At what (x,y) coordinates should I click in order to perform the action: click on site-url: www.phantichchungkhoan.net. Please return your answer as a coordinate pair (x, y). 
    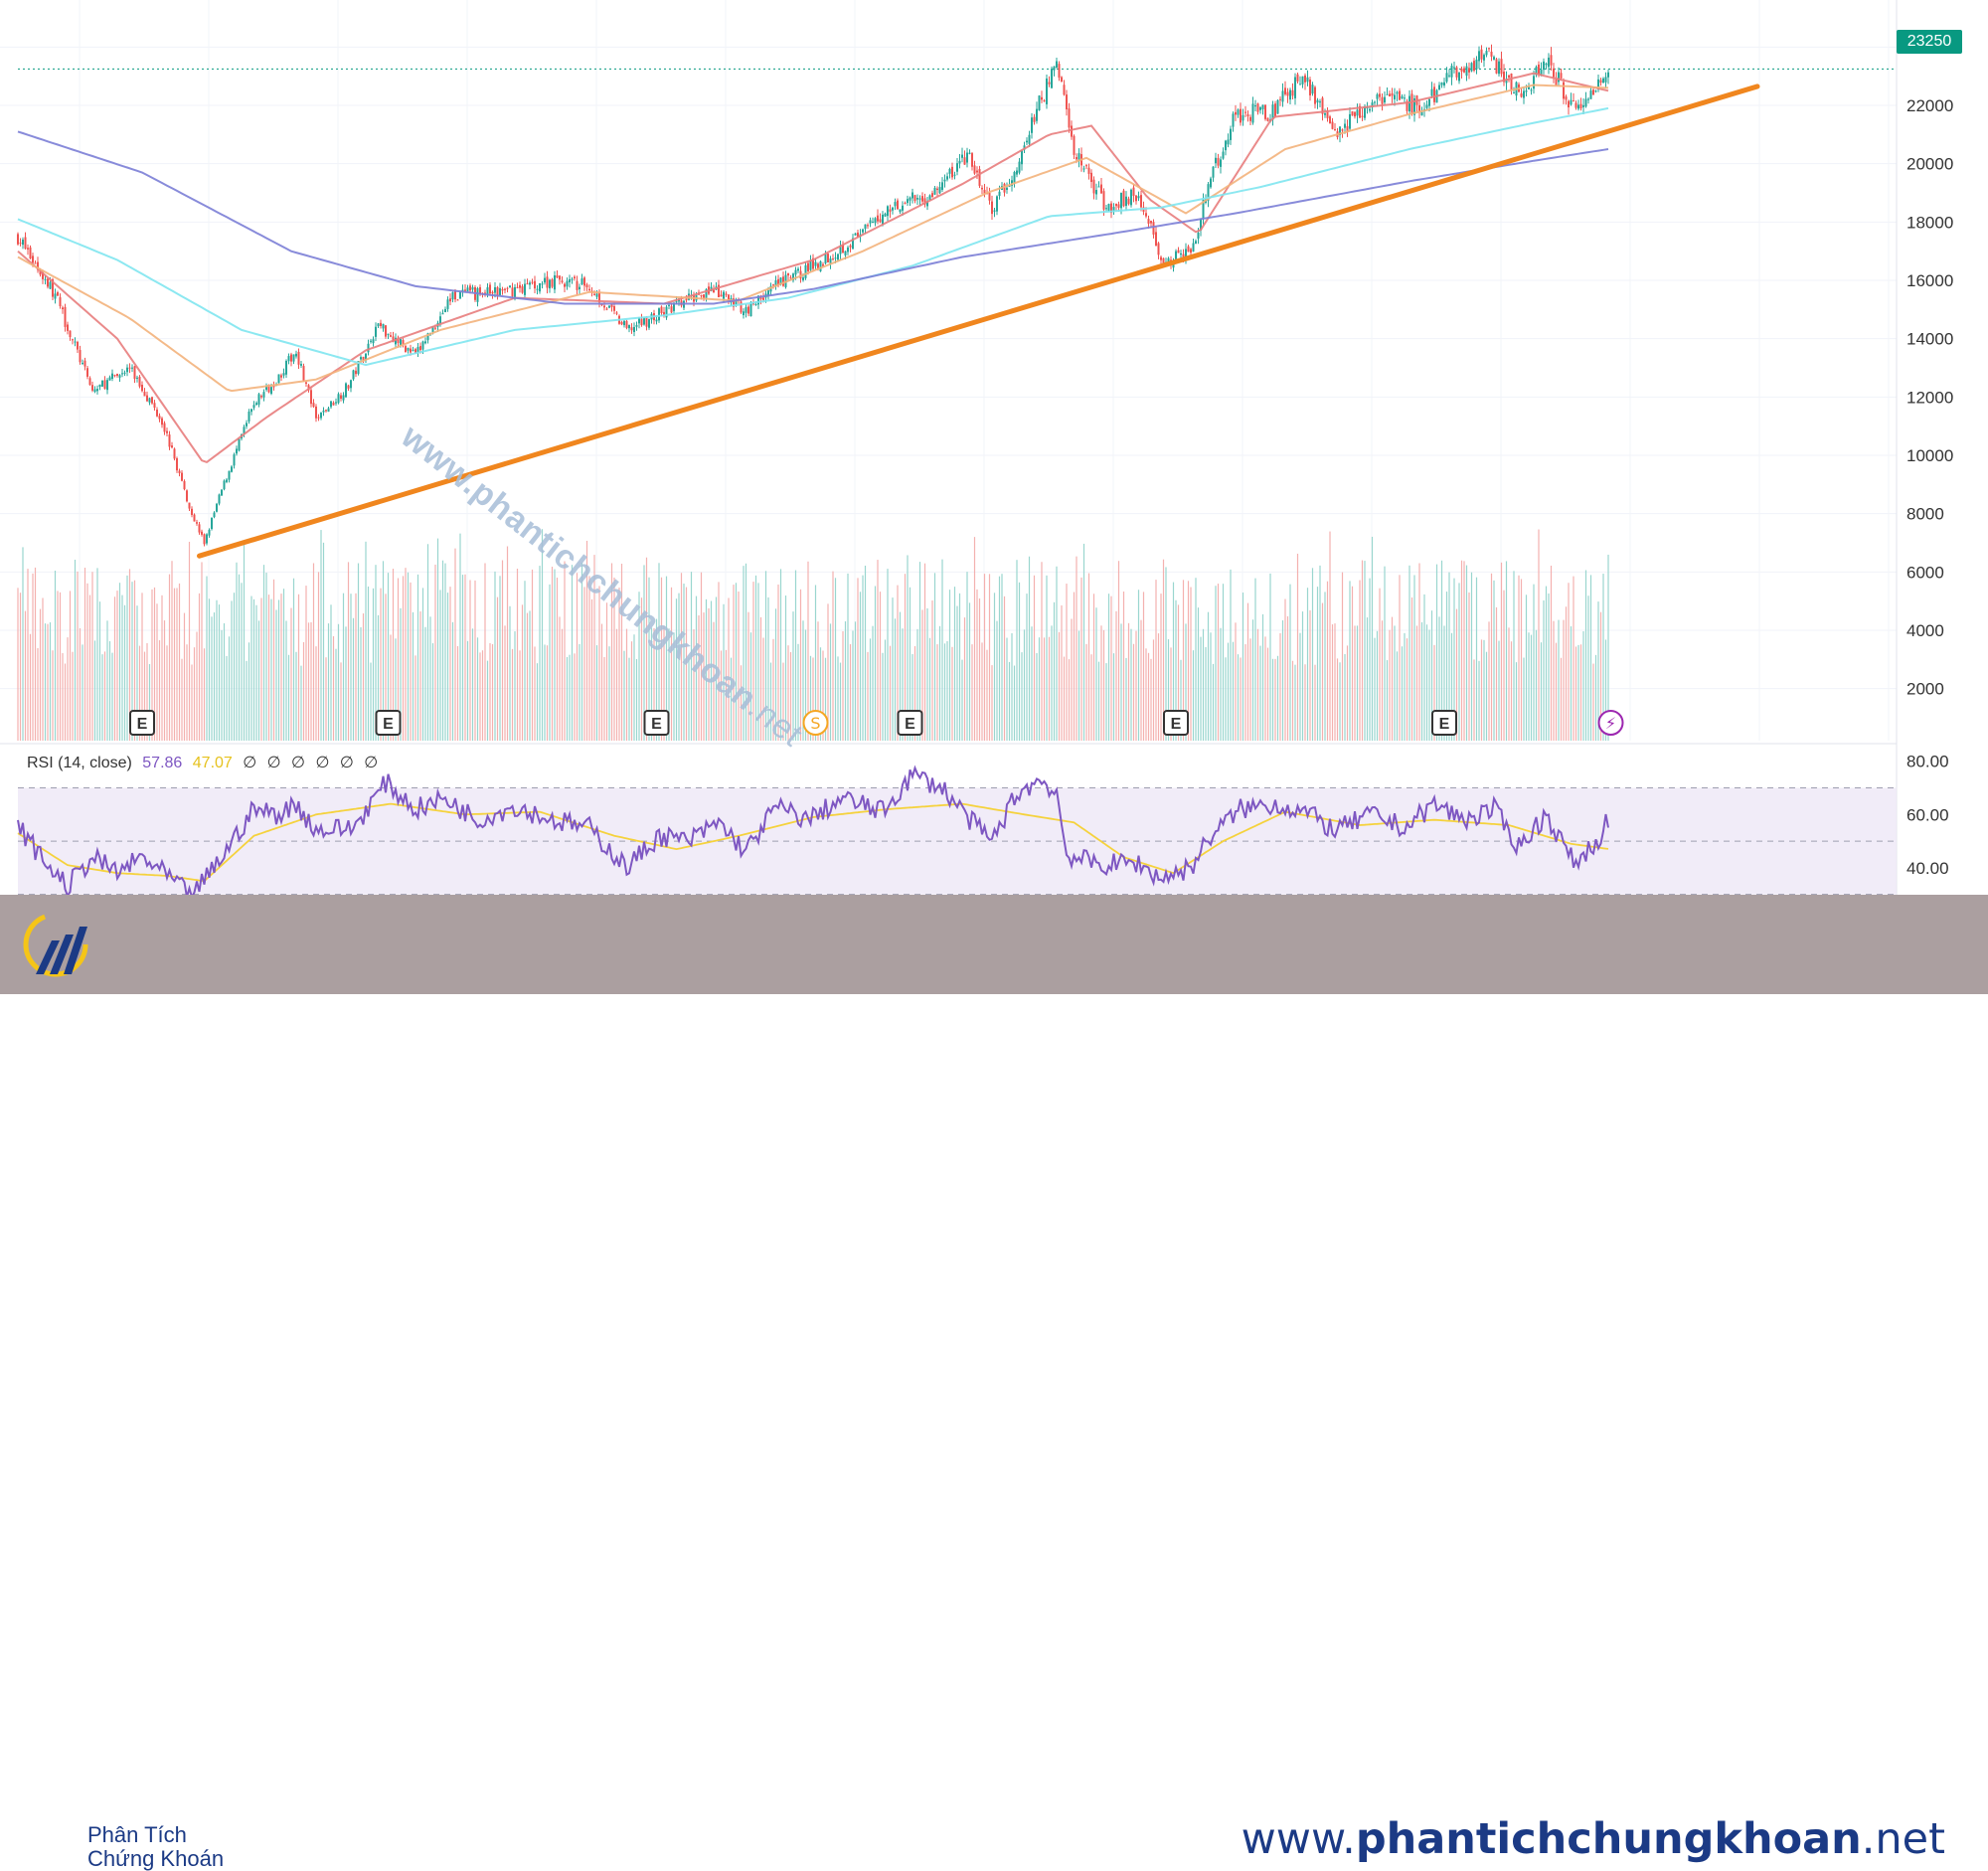
    Looking at the image, I should click on (1593, 1839).